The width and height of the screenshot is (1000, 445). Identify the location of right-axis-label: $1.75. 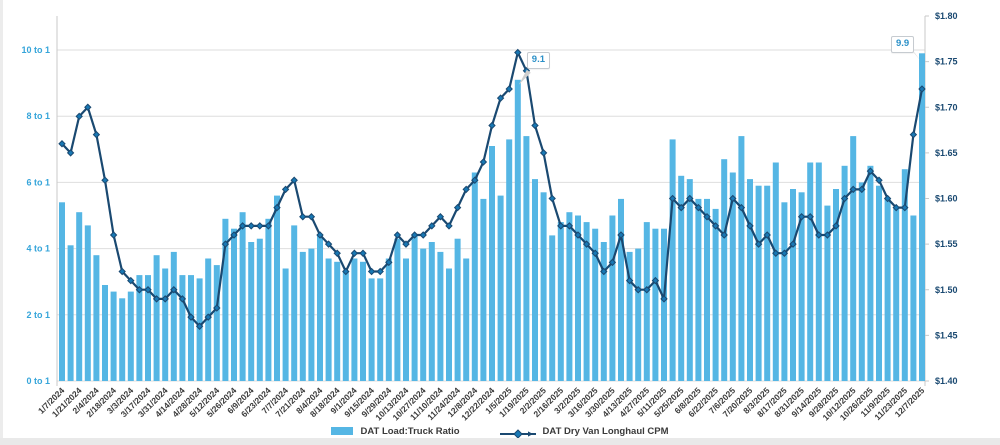
(946, 62).